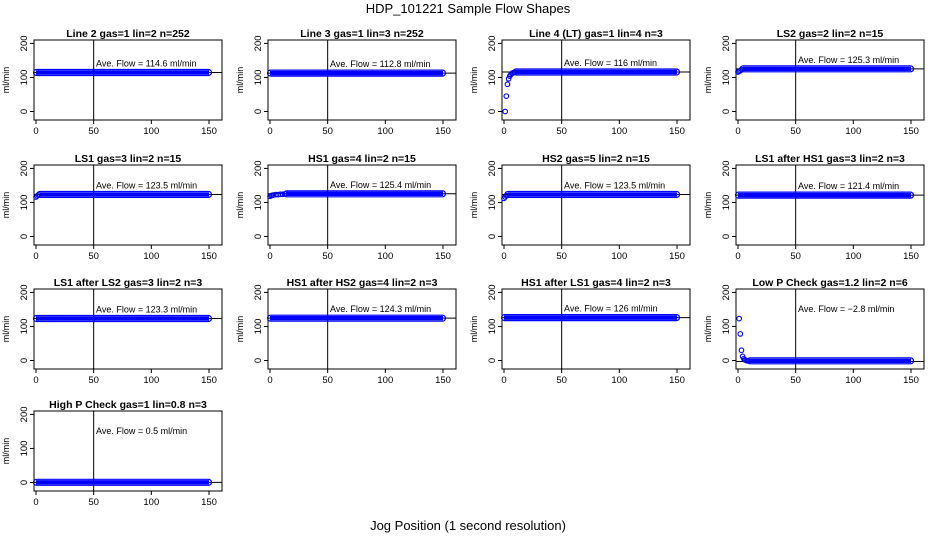 This screenshot has height=540, width=936. What do you see at coordinates (610, 63) in the screenshot?
I see `average-flow-annotation: Ave. Flow = 116 ml/min` at bounding box center [610, 63].